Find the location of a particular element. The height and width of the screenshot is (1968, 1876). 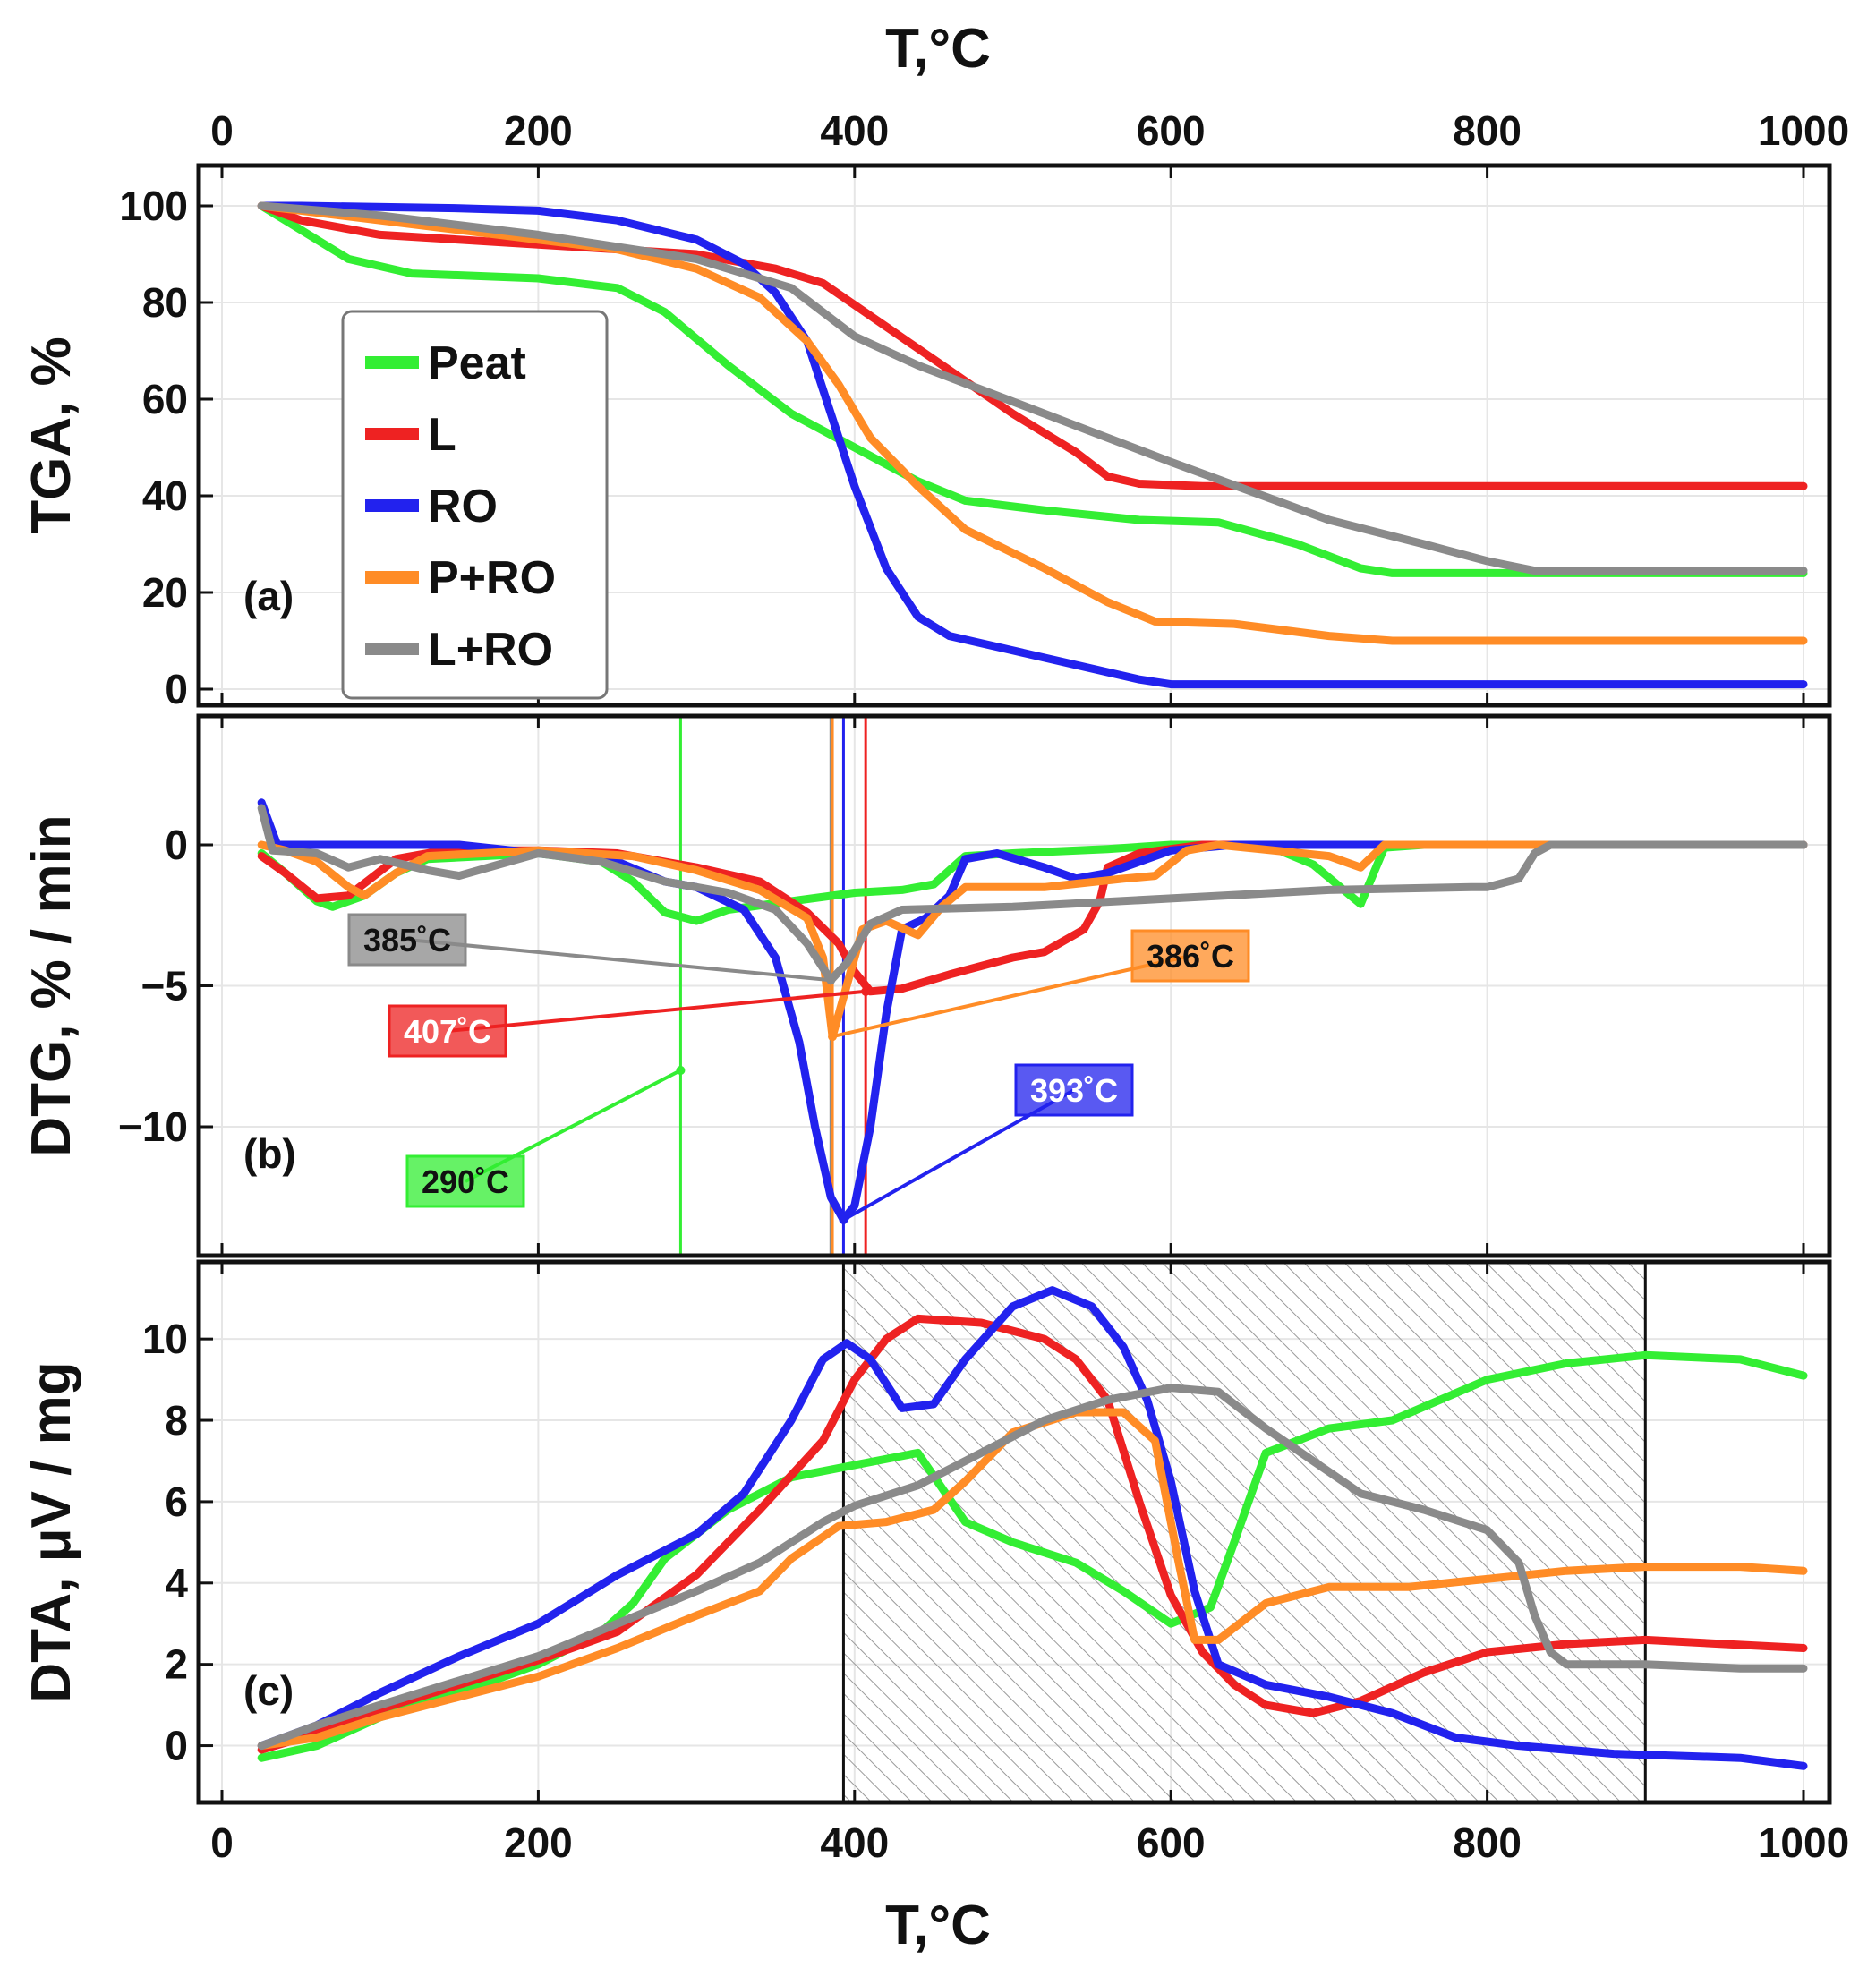

legend-label: L is located at coordinates (442, 435).